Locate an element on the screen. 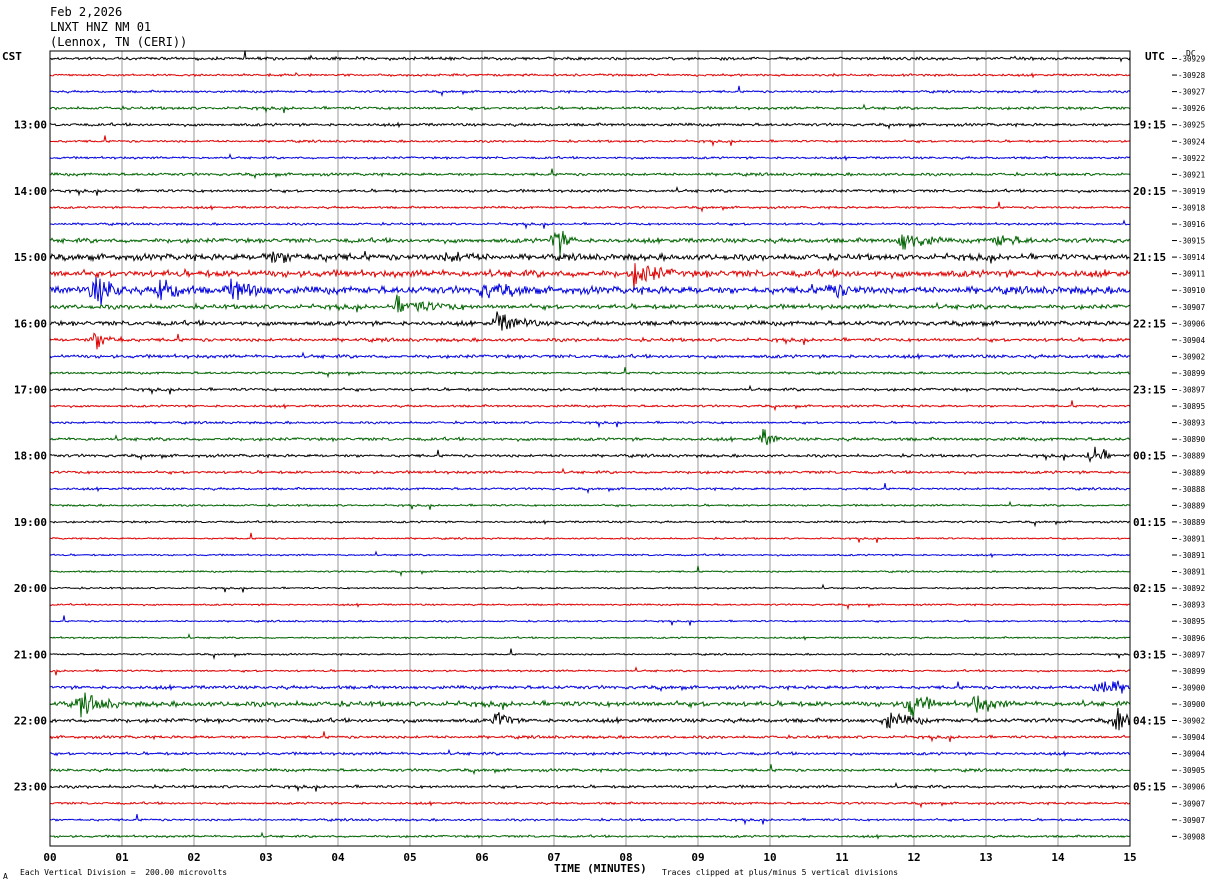 This screenshot has height=886, width=1210. header-station: LNXT HNZ NM 01 is located at coordinates (101, 27).